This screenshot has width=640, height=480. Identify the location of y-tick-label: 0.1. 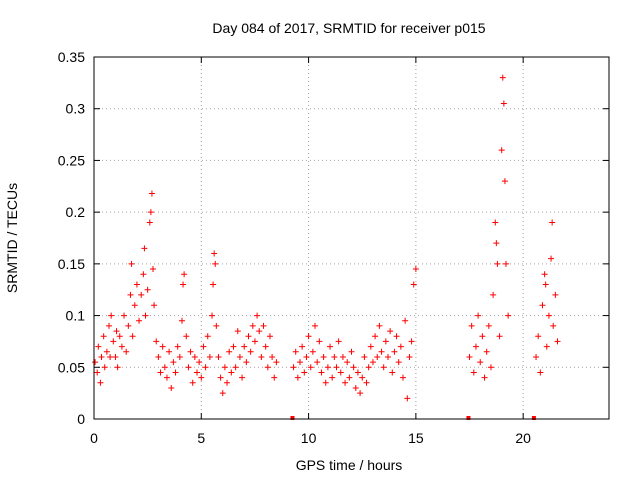
(76, 316).